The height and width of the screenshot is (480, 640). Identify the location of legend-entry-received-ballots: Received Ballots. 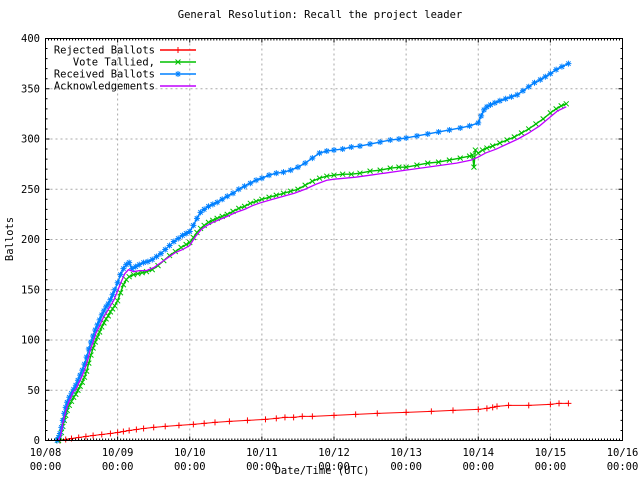
(125, 75).